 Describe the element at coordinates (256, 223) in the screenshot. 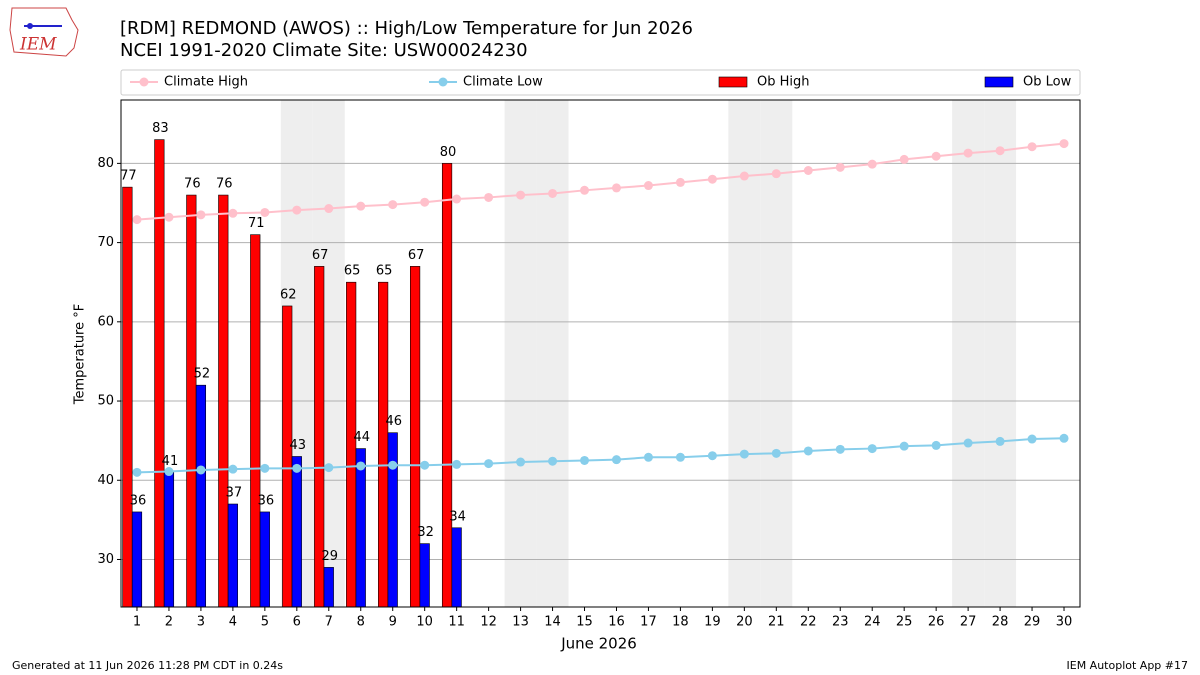

I see `bar-label: 71` at that location.